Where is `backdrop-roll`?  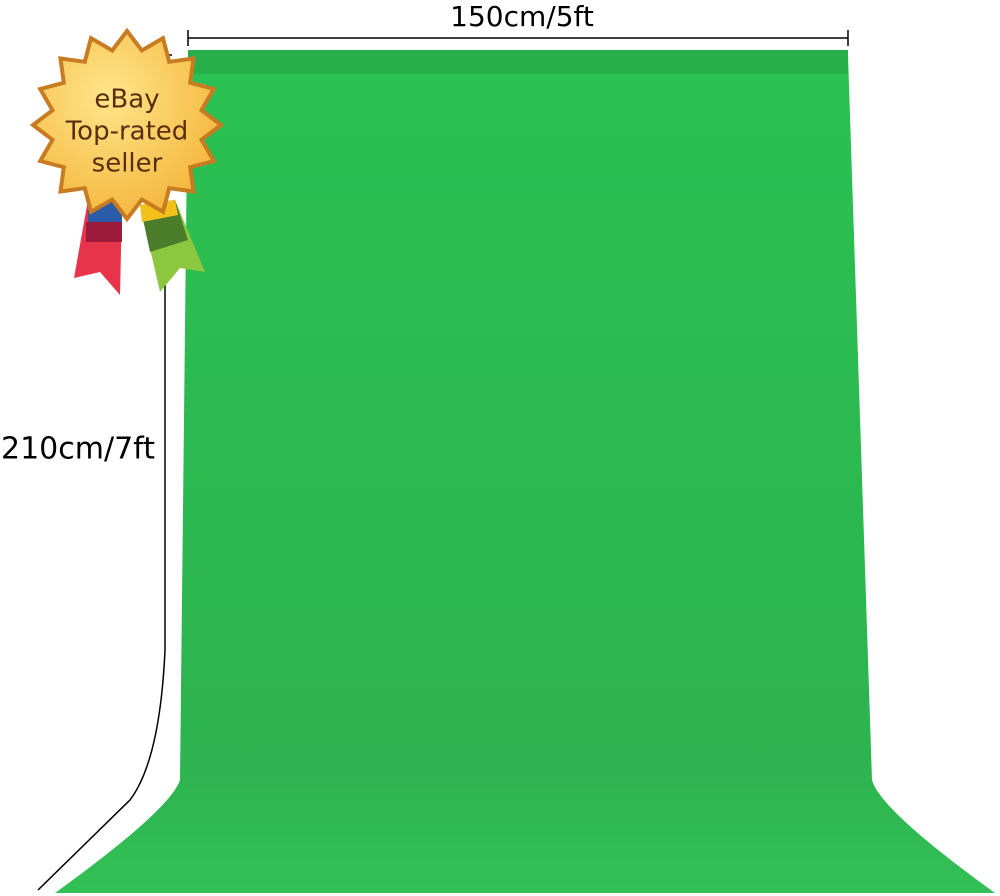 backdrop-roll is located at coordinates (518, 62).